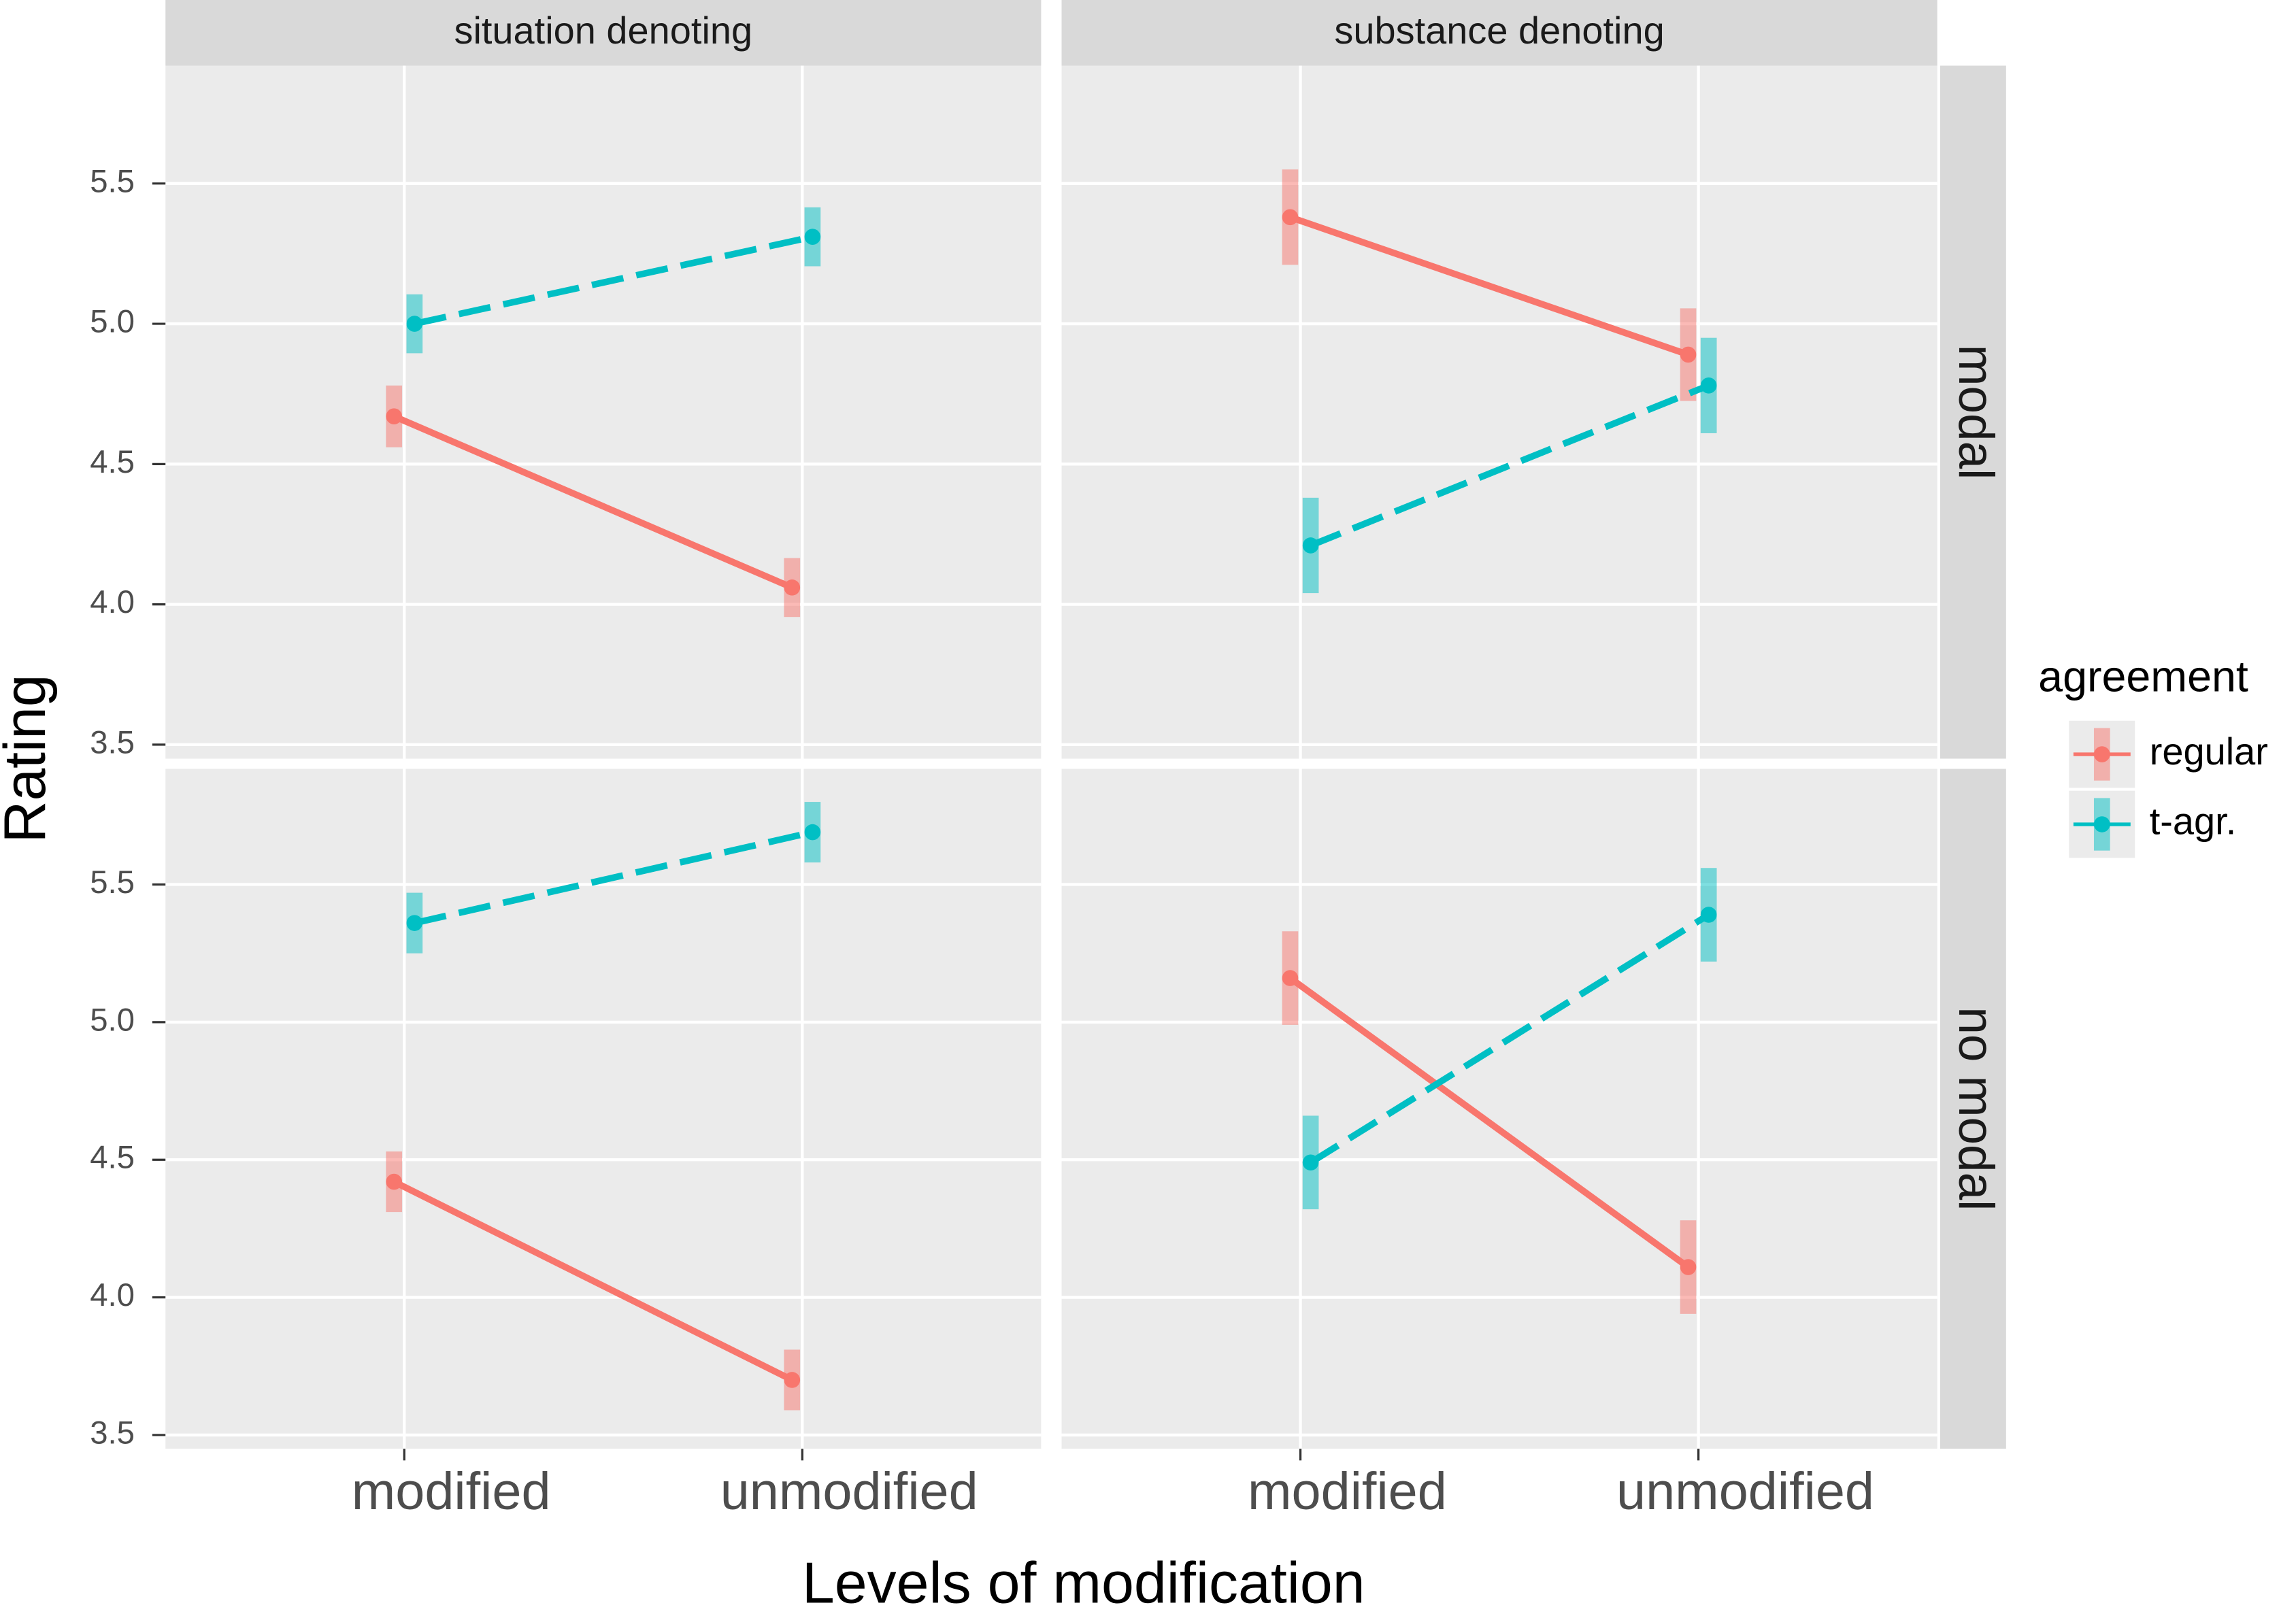 The height and width of the screenshot is (1618, 2296). I want to click on legend-label: t-agr., so click(2193, 821).